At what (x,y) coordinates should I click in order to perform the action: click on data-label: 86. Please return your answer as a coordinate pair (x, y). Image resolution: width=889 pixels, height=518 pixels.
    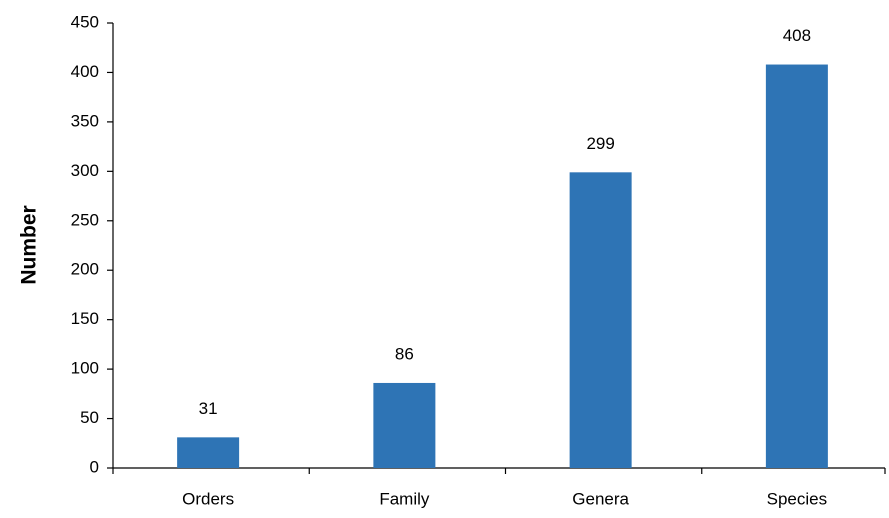
    Looking at the image, I should click on (404, 353).